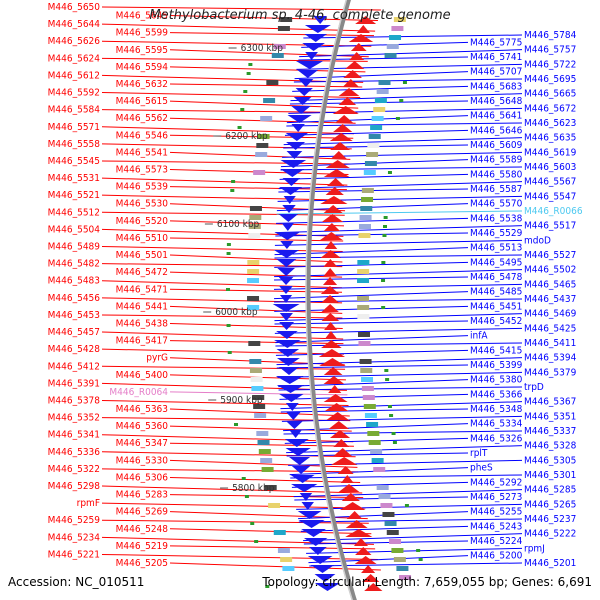 This screenshot has height=600, width=600. I want to click on gene-label: M446_5573, so click(142, 170).